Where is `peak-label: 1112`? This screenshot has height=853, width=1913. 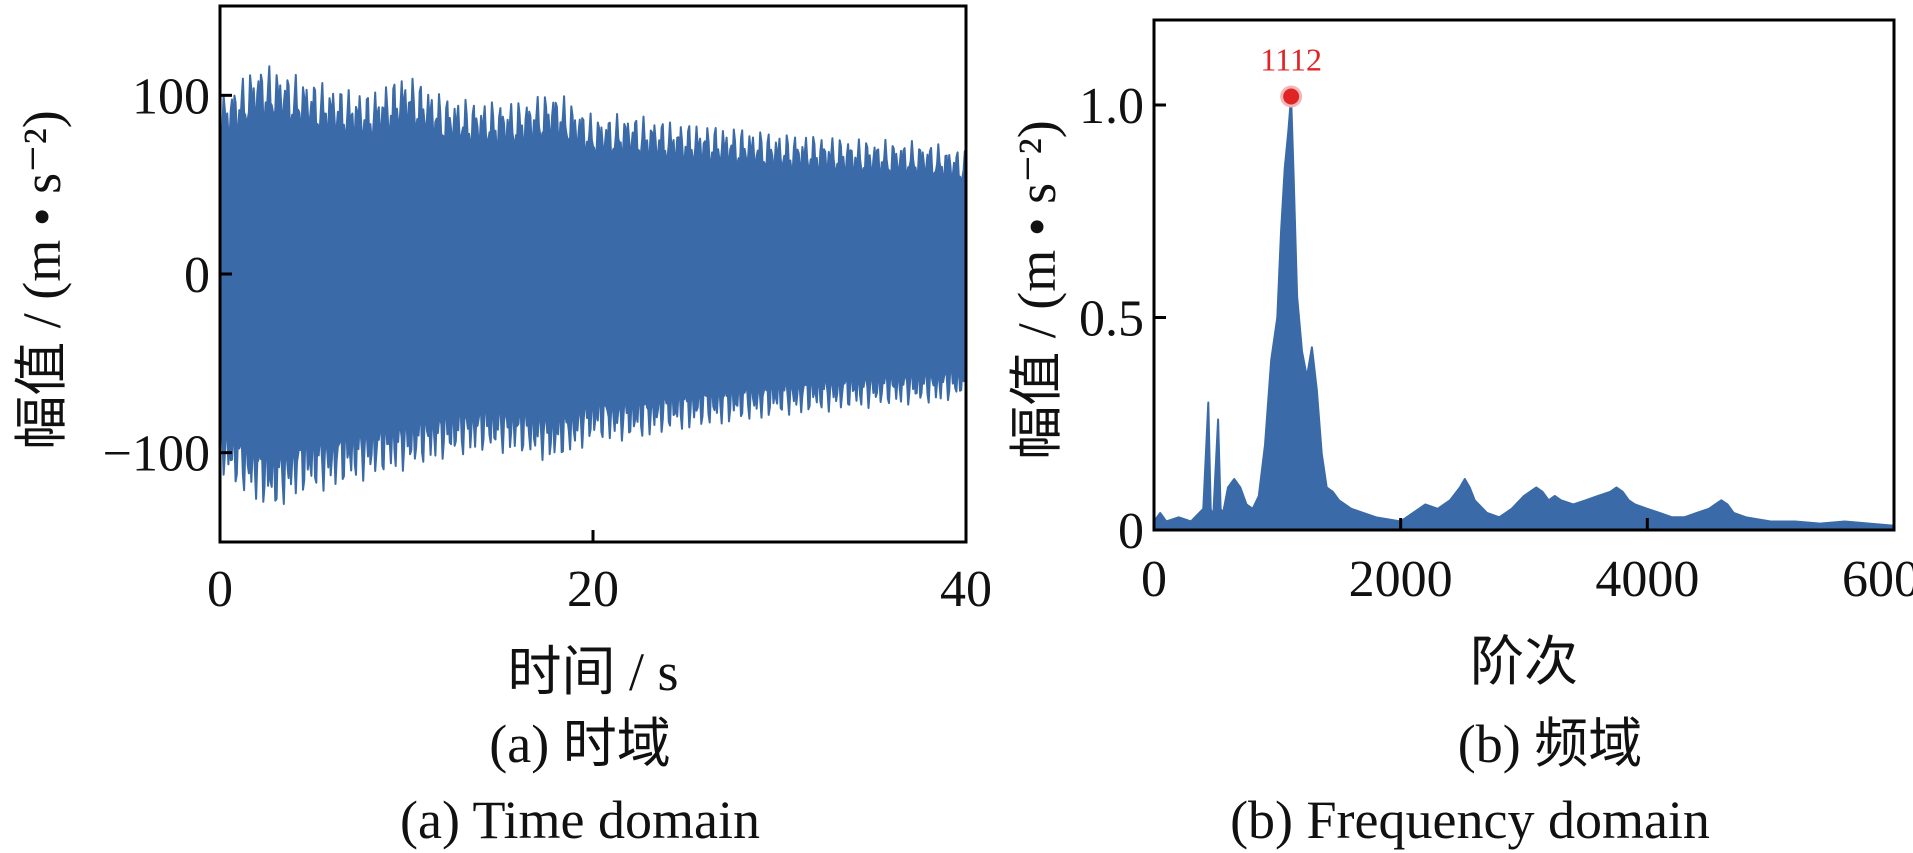
peak-label: 1112 is located at coordinates (1291, 60).